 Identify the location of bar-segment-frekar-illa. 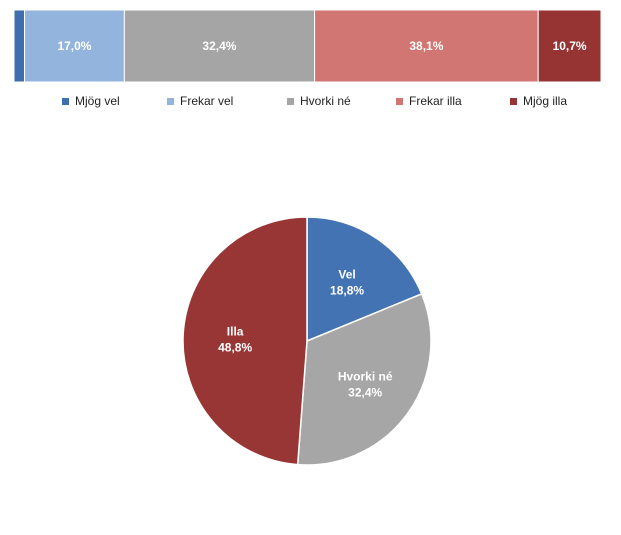
(426, 46).